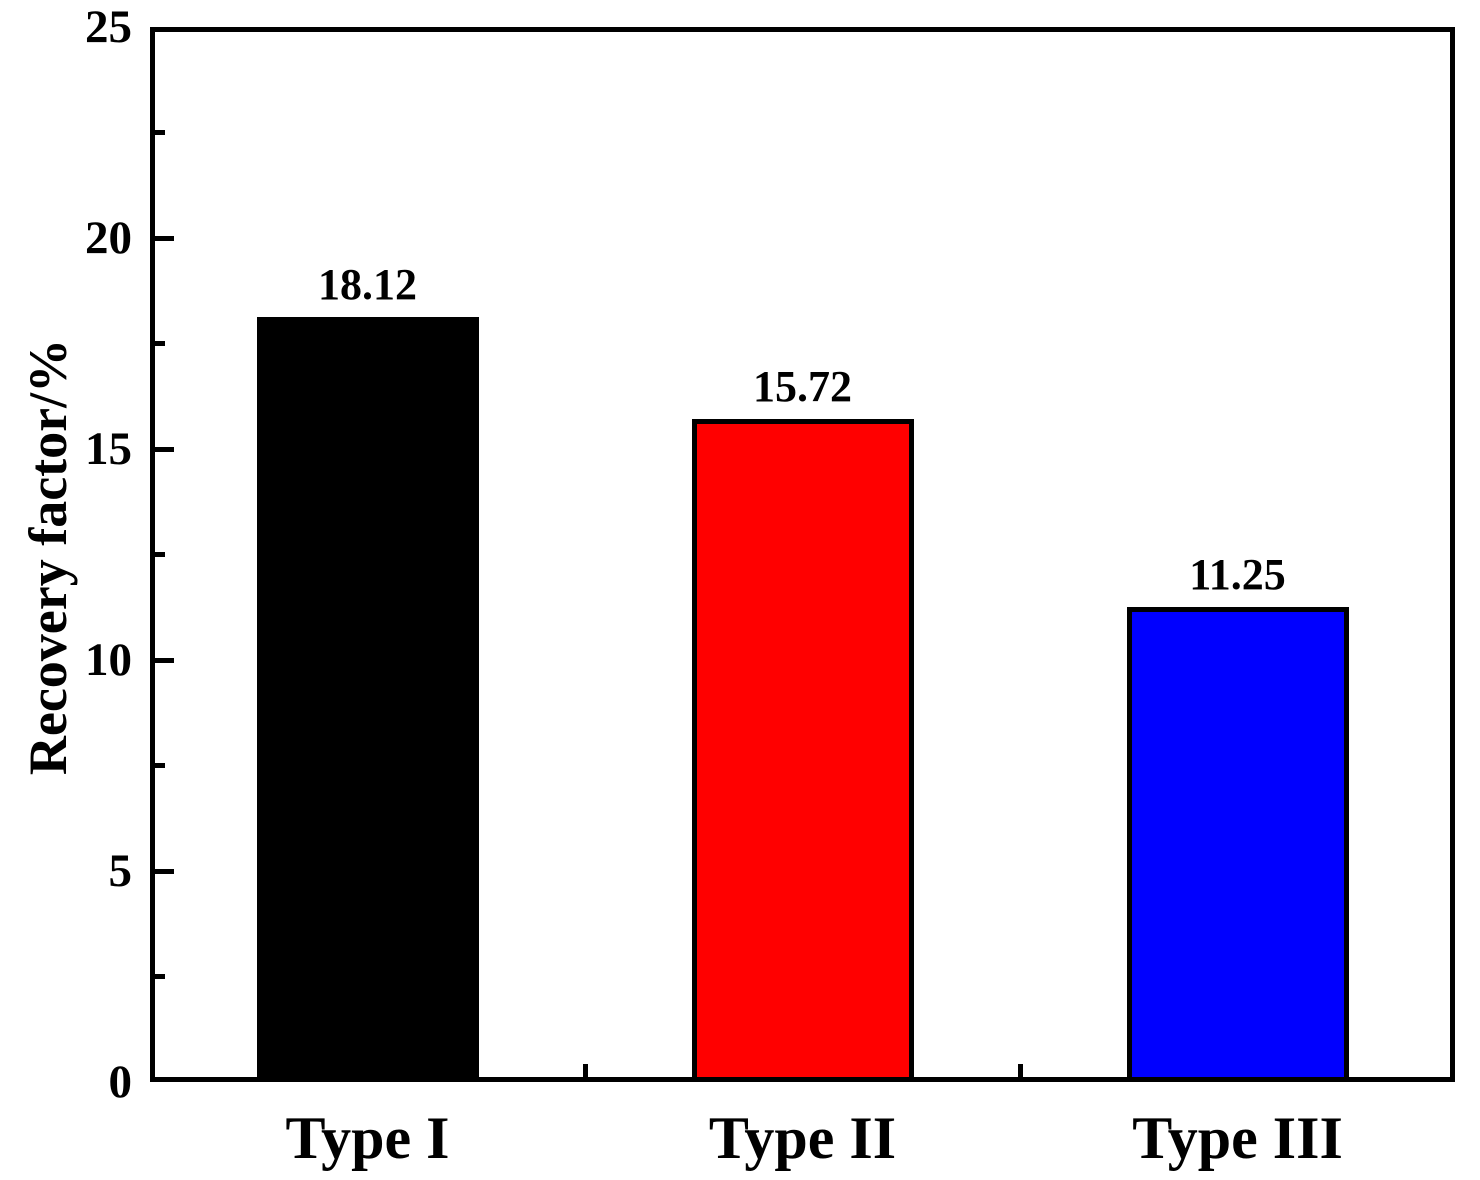  Describe the element at coordinates (1237, 1138) in the screenshot. I see `x-category-label-type-iii: Type III` at that location.